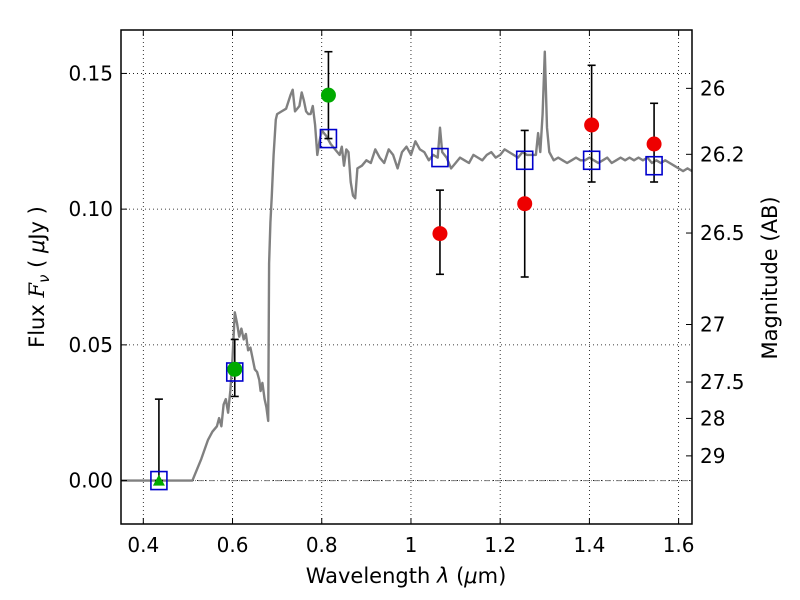 The height and width of the screenshot is (600, 800). What do you see at coordinates (90, 345) in the screenshot?
I see `y-tick-label: 0.05` at bounding box center [90, 345].